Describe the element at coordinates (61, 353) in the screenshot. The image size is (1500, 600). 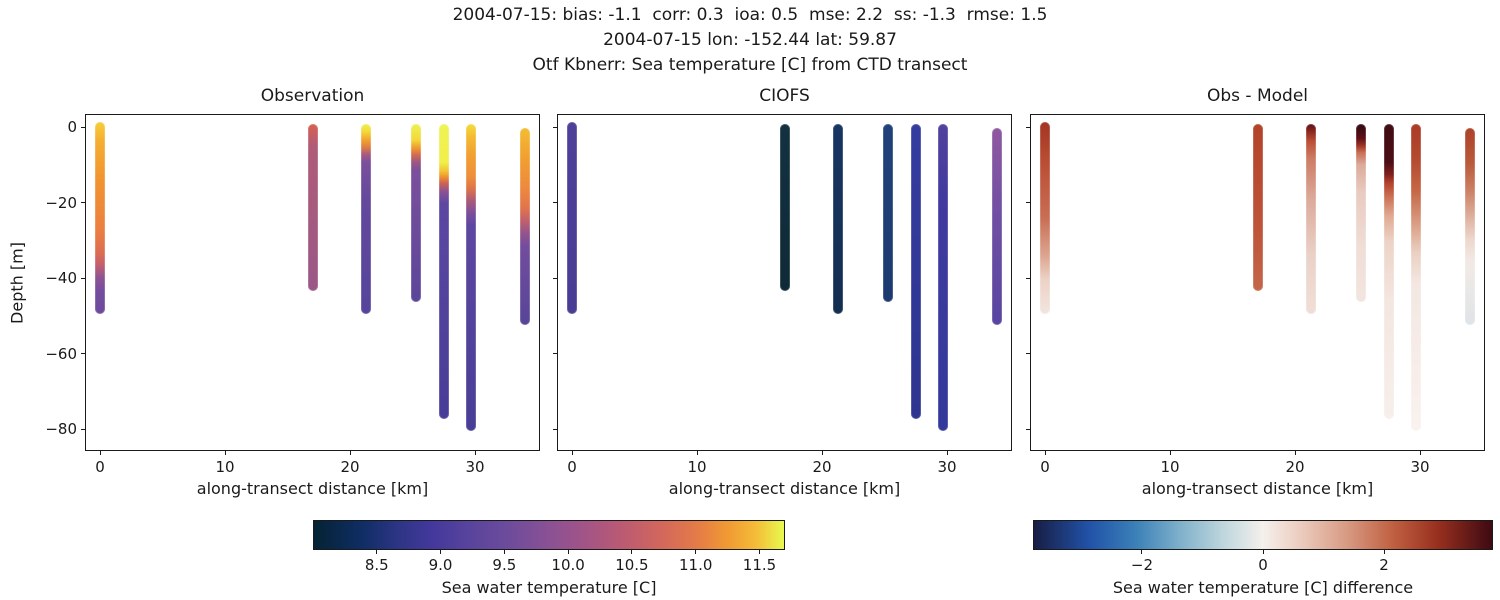
I see `y-tick-label: −60` at that location.